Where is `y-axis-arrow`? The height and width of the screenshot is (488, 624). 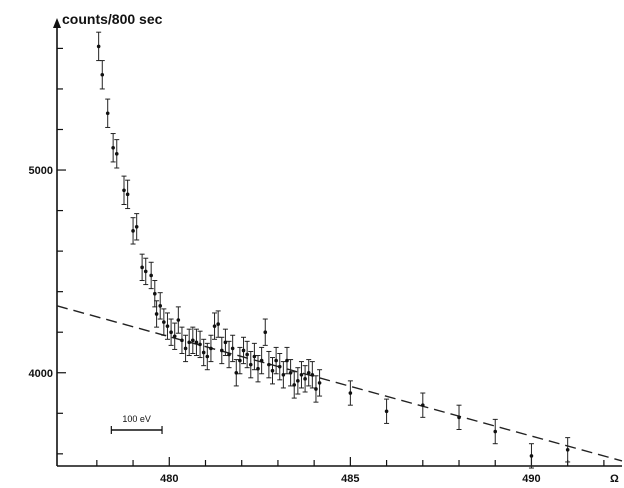 y-axis-arrow is located at coordinates (57, 23).